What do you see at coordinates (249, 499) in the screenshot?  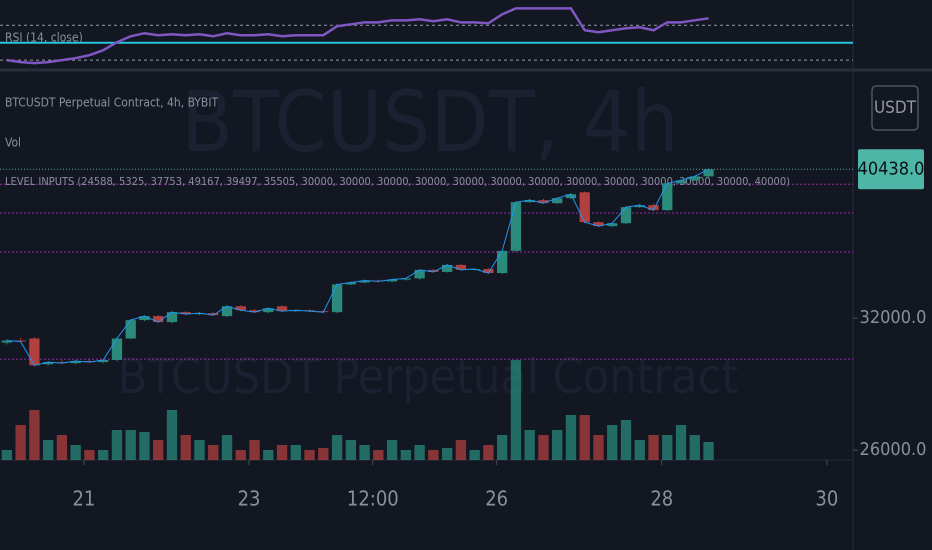 I see `x-tick-label: 23` at bounding box center [249, 499].